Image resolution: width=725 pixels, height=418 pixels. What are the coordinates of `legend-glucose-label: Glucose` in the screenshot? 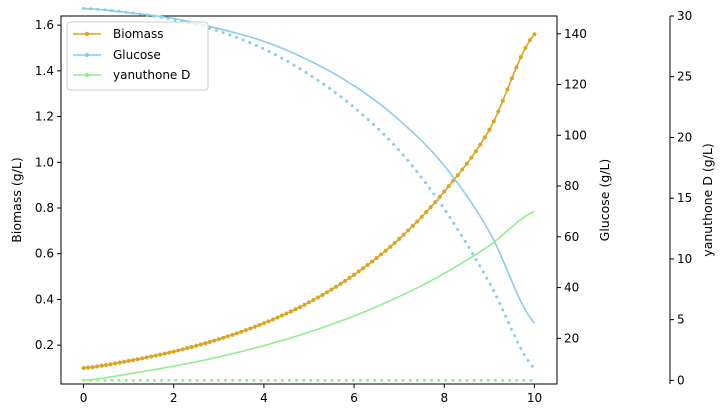 It's located at (137, 55).